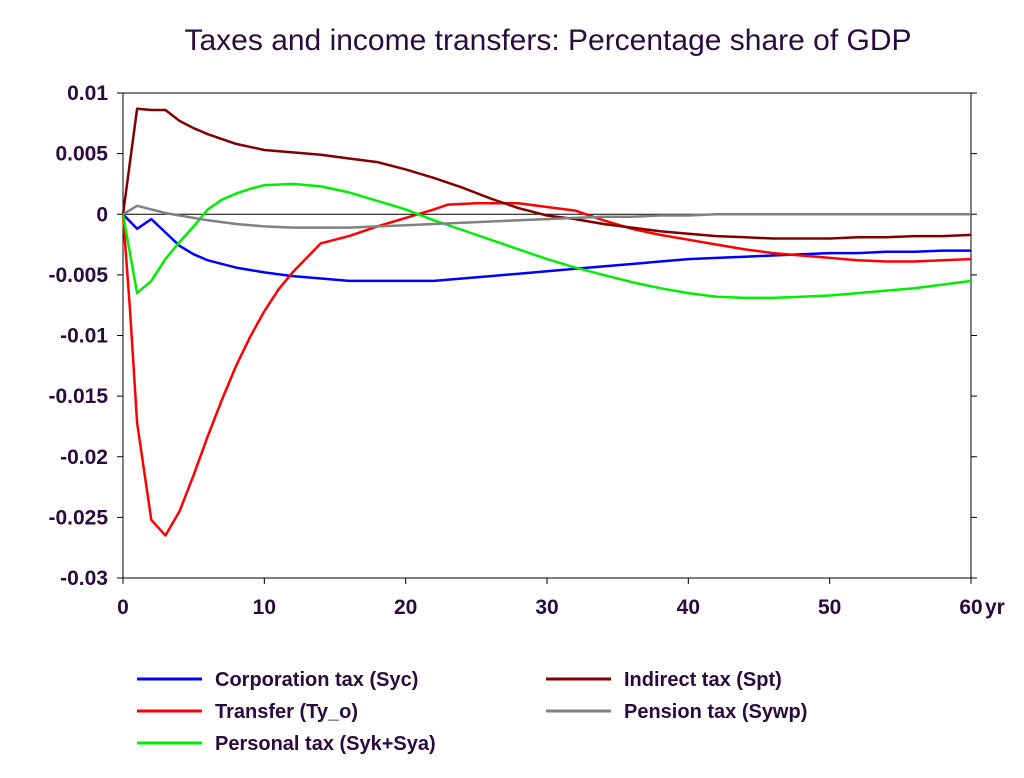 Image resolution: width=1024 pixels, height=778 pixels. I want to click on x-axis: 0 10 20 30 40 50 60 yr, so click(561, 598).